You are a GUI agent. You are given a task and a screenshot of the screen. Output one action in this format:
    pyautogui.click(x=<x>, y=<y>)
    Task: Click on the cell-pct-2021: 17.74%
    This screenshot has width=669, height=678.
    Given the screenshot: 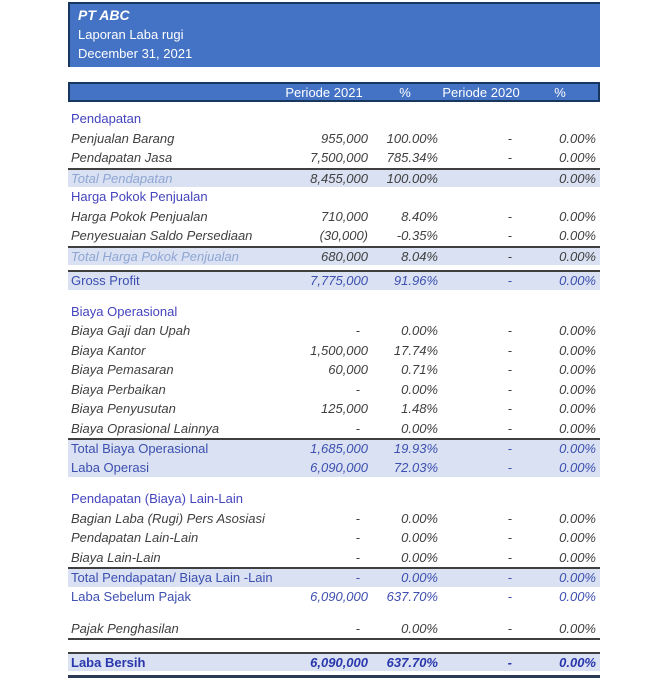 What is the action you would take?
    pyautogui.click(x=415, y=350)
    